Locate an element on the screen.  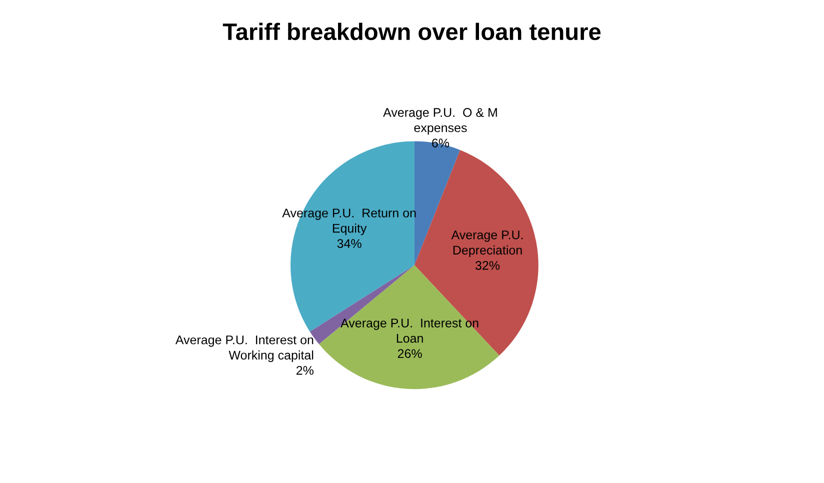
chart-title: Tariff breakdown over loan tenure is located at coordinates (411, 31).